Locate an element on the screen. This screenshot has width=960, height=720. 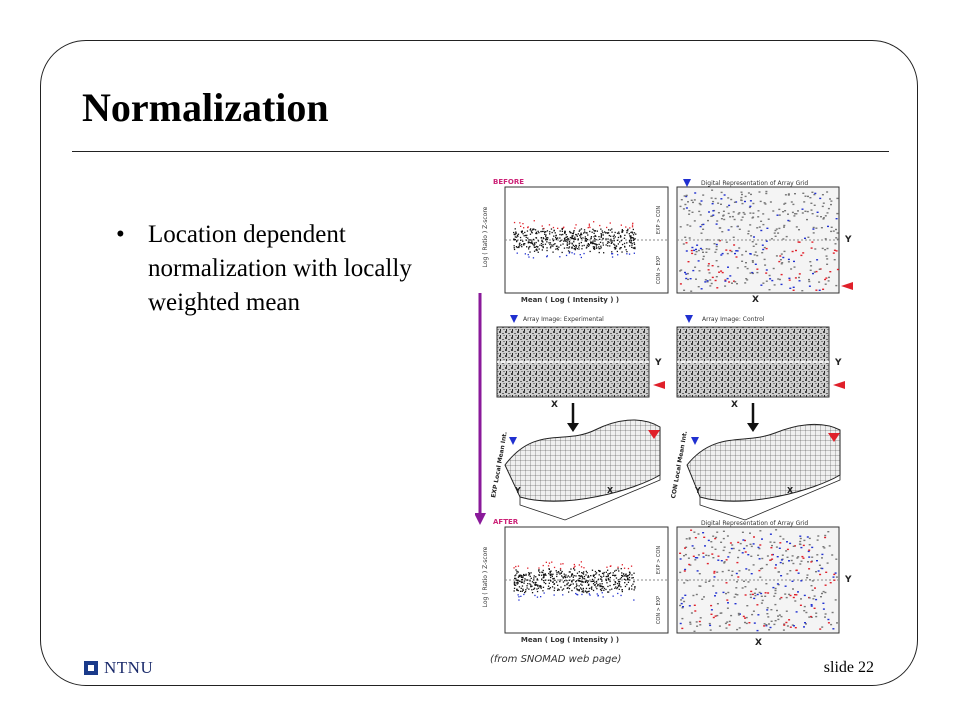
slide-number: slide 22 is located at coordinates (848, 667).